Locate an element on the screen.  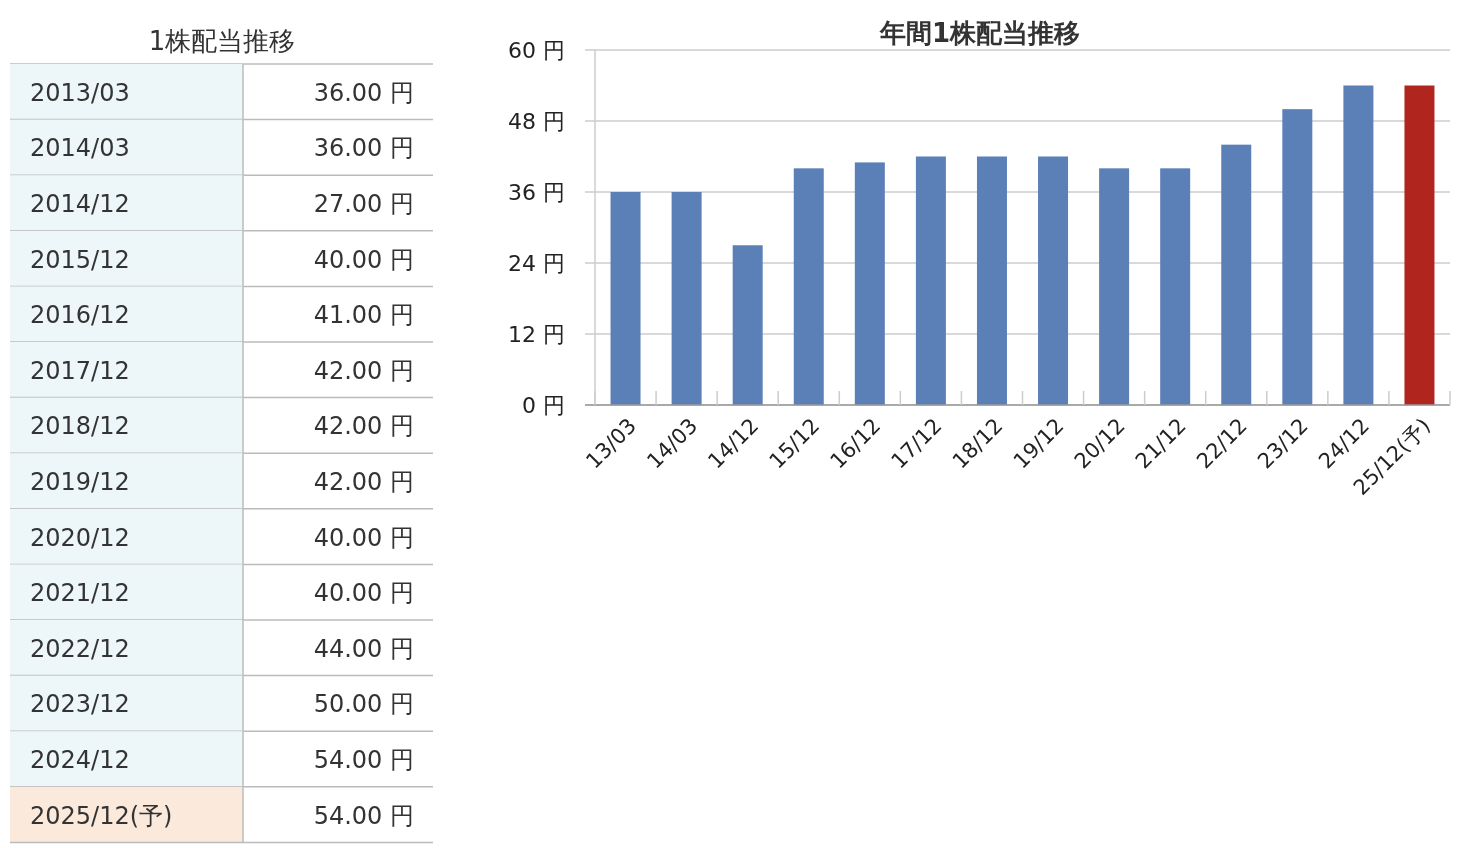
data-label: 44.00 円 is located at coordinates (363, 648).